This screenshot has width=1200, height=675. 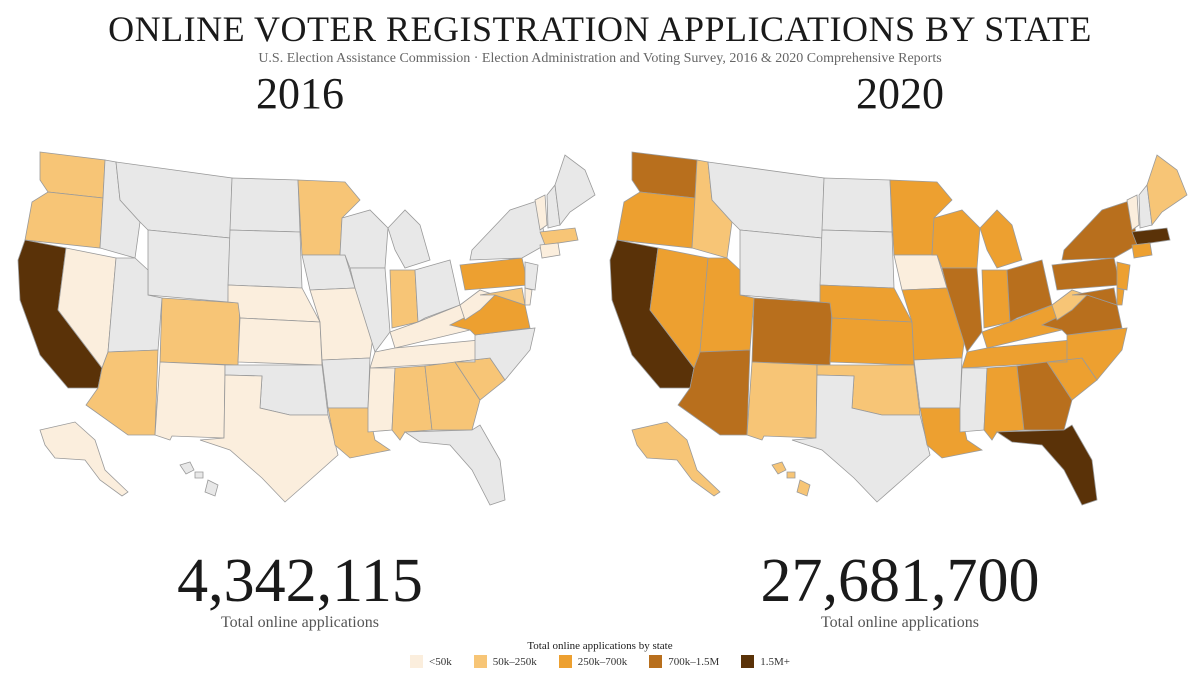 What do you see at coordinates (600, 646) in the screenshot?
I see `legend-title: Total online applications by state` at bounding box center [600, 646].